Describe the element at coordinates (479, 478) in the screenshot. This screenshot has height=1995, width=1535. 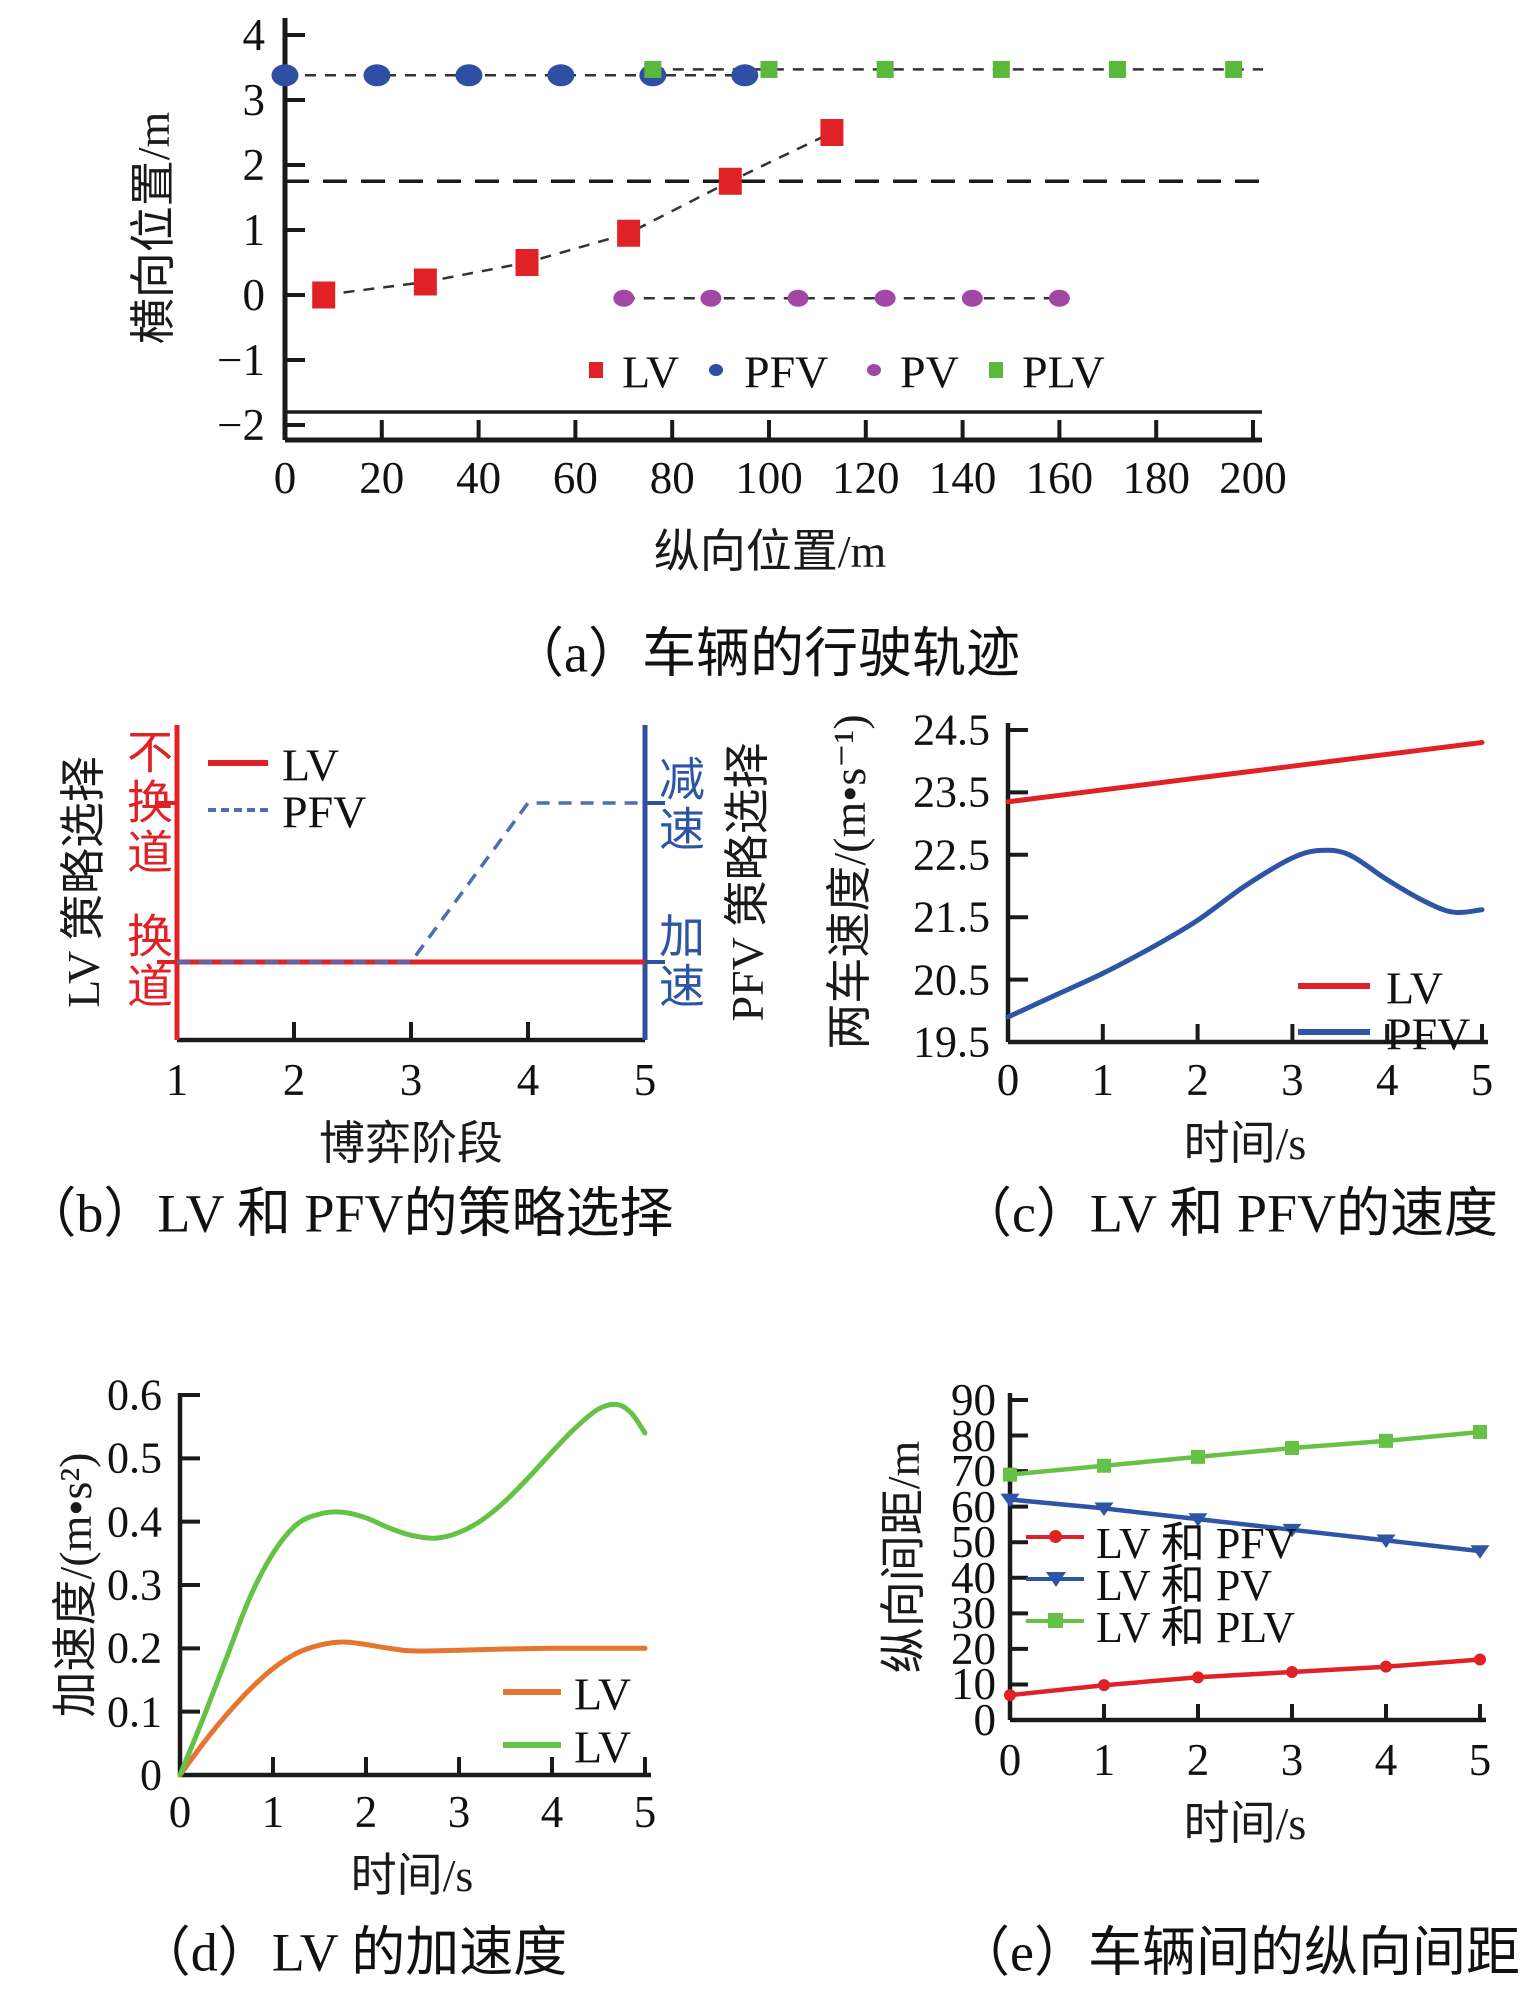
I see `tick-label: 40` at that location.